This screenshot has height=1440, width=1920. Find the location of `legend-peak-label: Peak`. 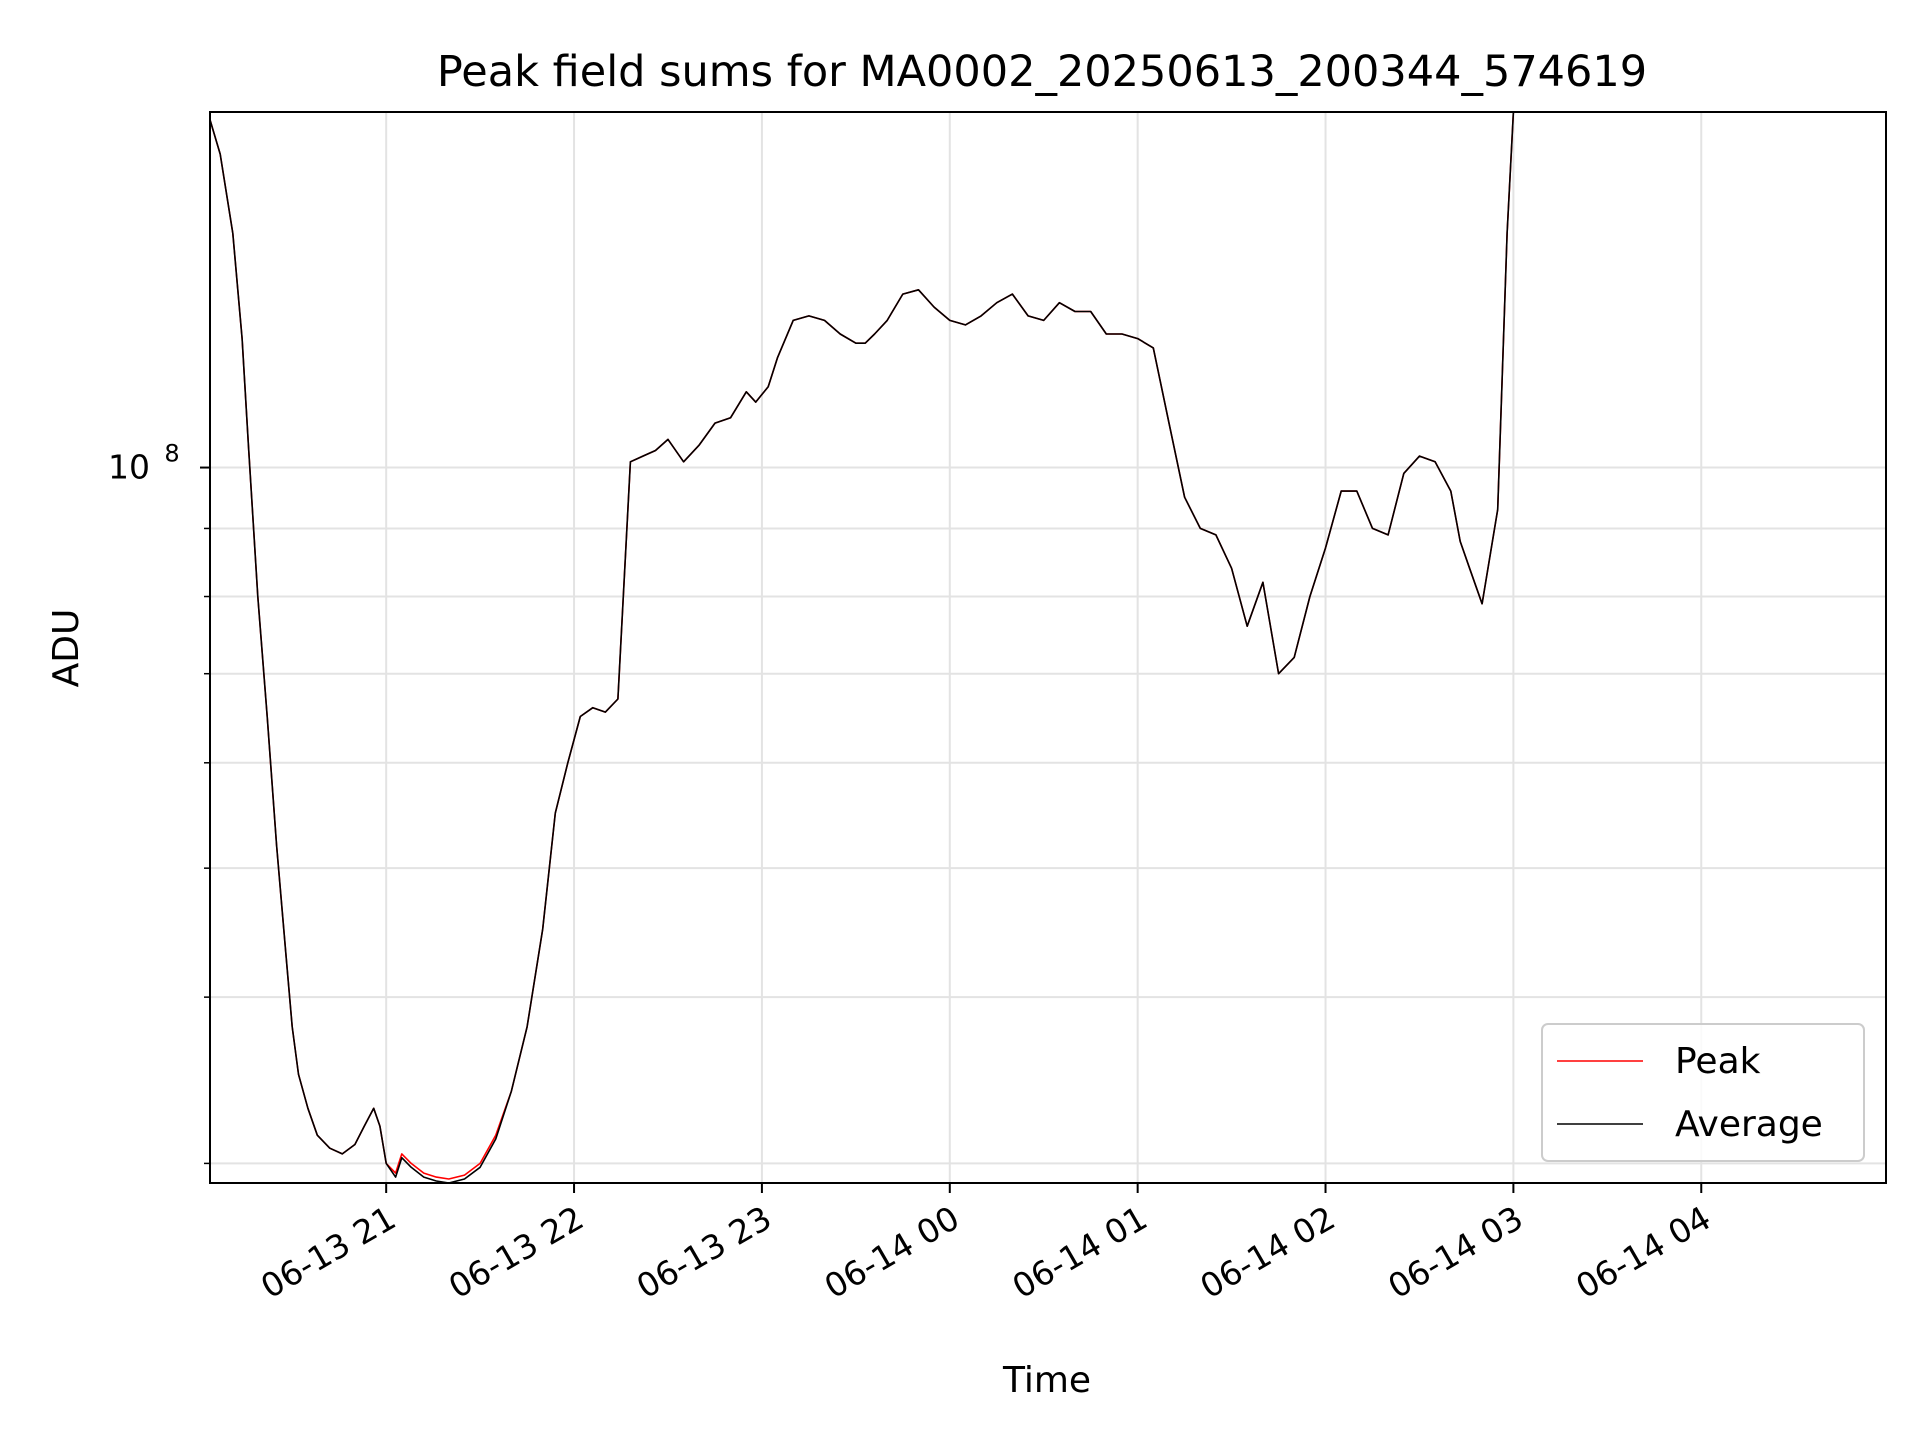

legend-peak-label: Peak is located at coordinates (1718, 1061).